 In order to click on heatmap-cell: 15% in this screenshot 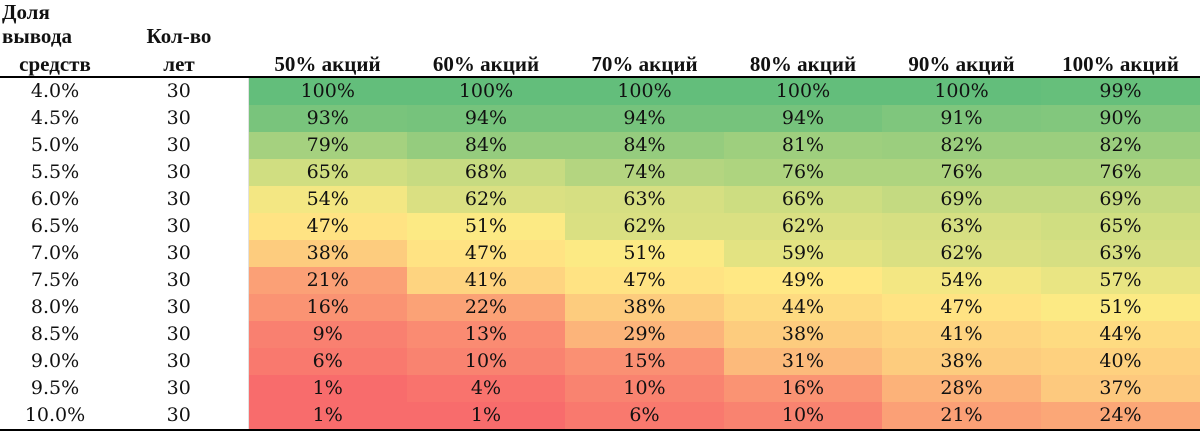, I will do `click(644, 361)`.